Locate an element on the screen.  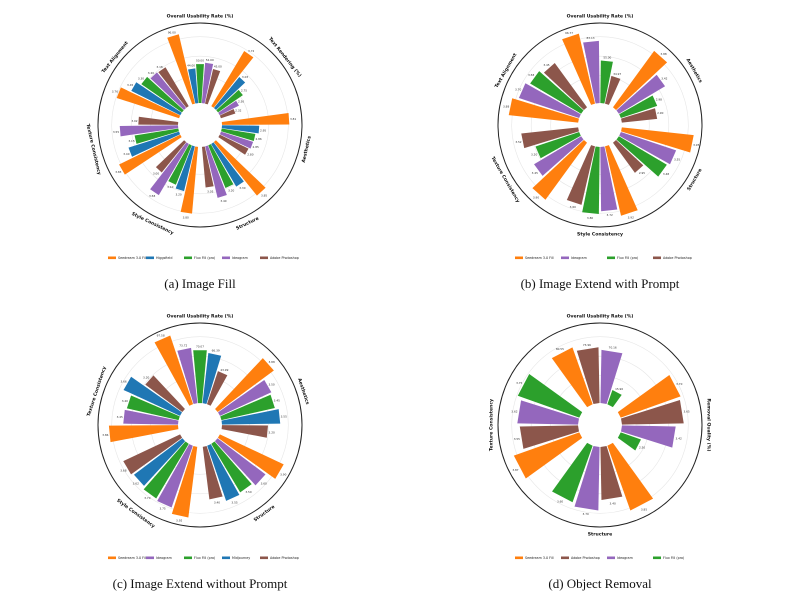
value-label: 43.99 is located at coordinates (224, 370).